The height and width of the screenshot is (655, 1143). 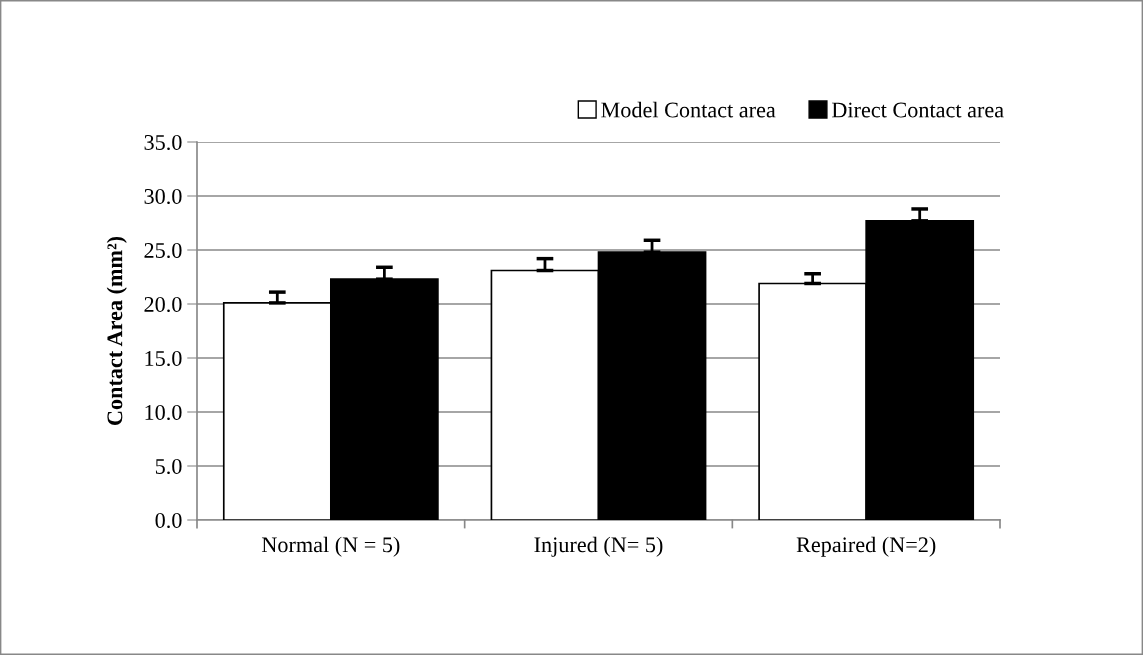 What do you see at coordinates (168, 520) in the screenshot?
I see `y-tick-label: 0.0` at bounding box center [168, 520].